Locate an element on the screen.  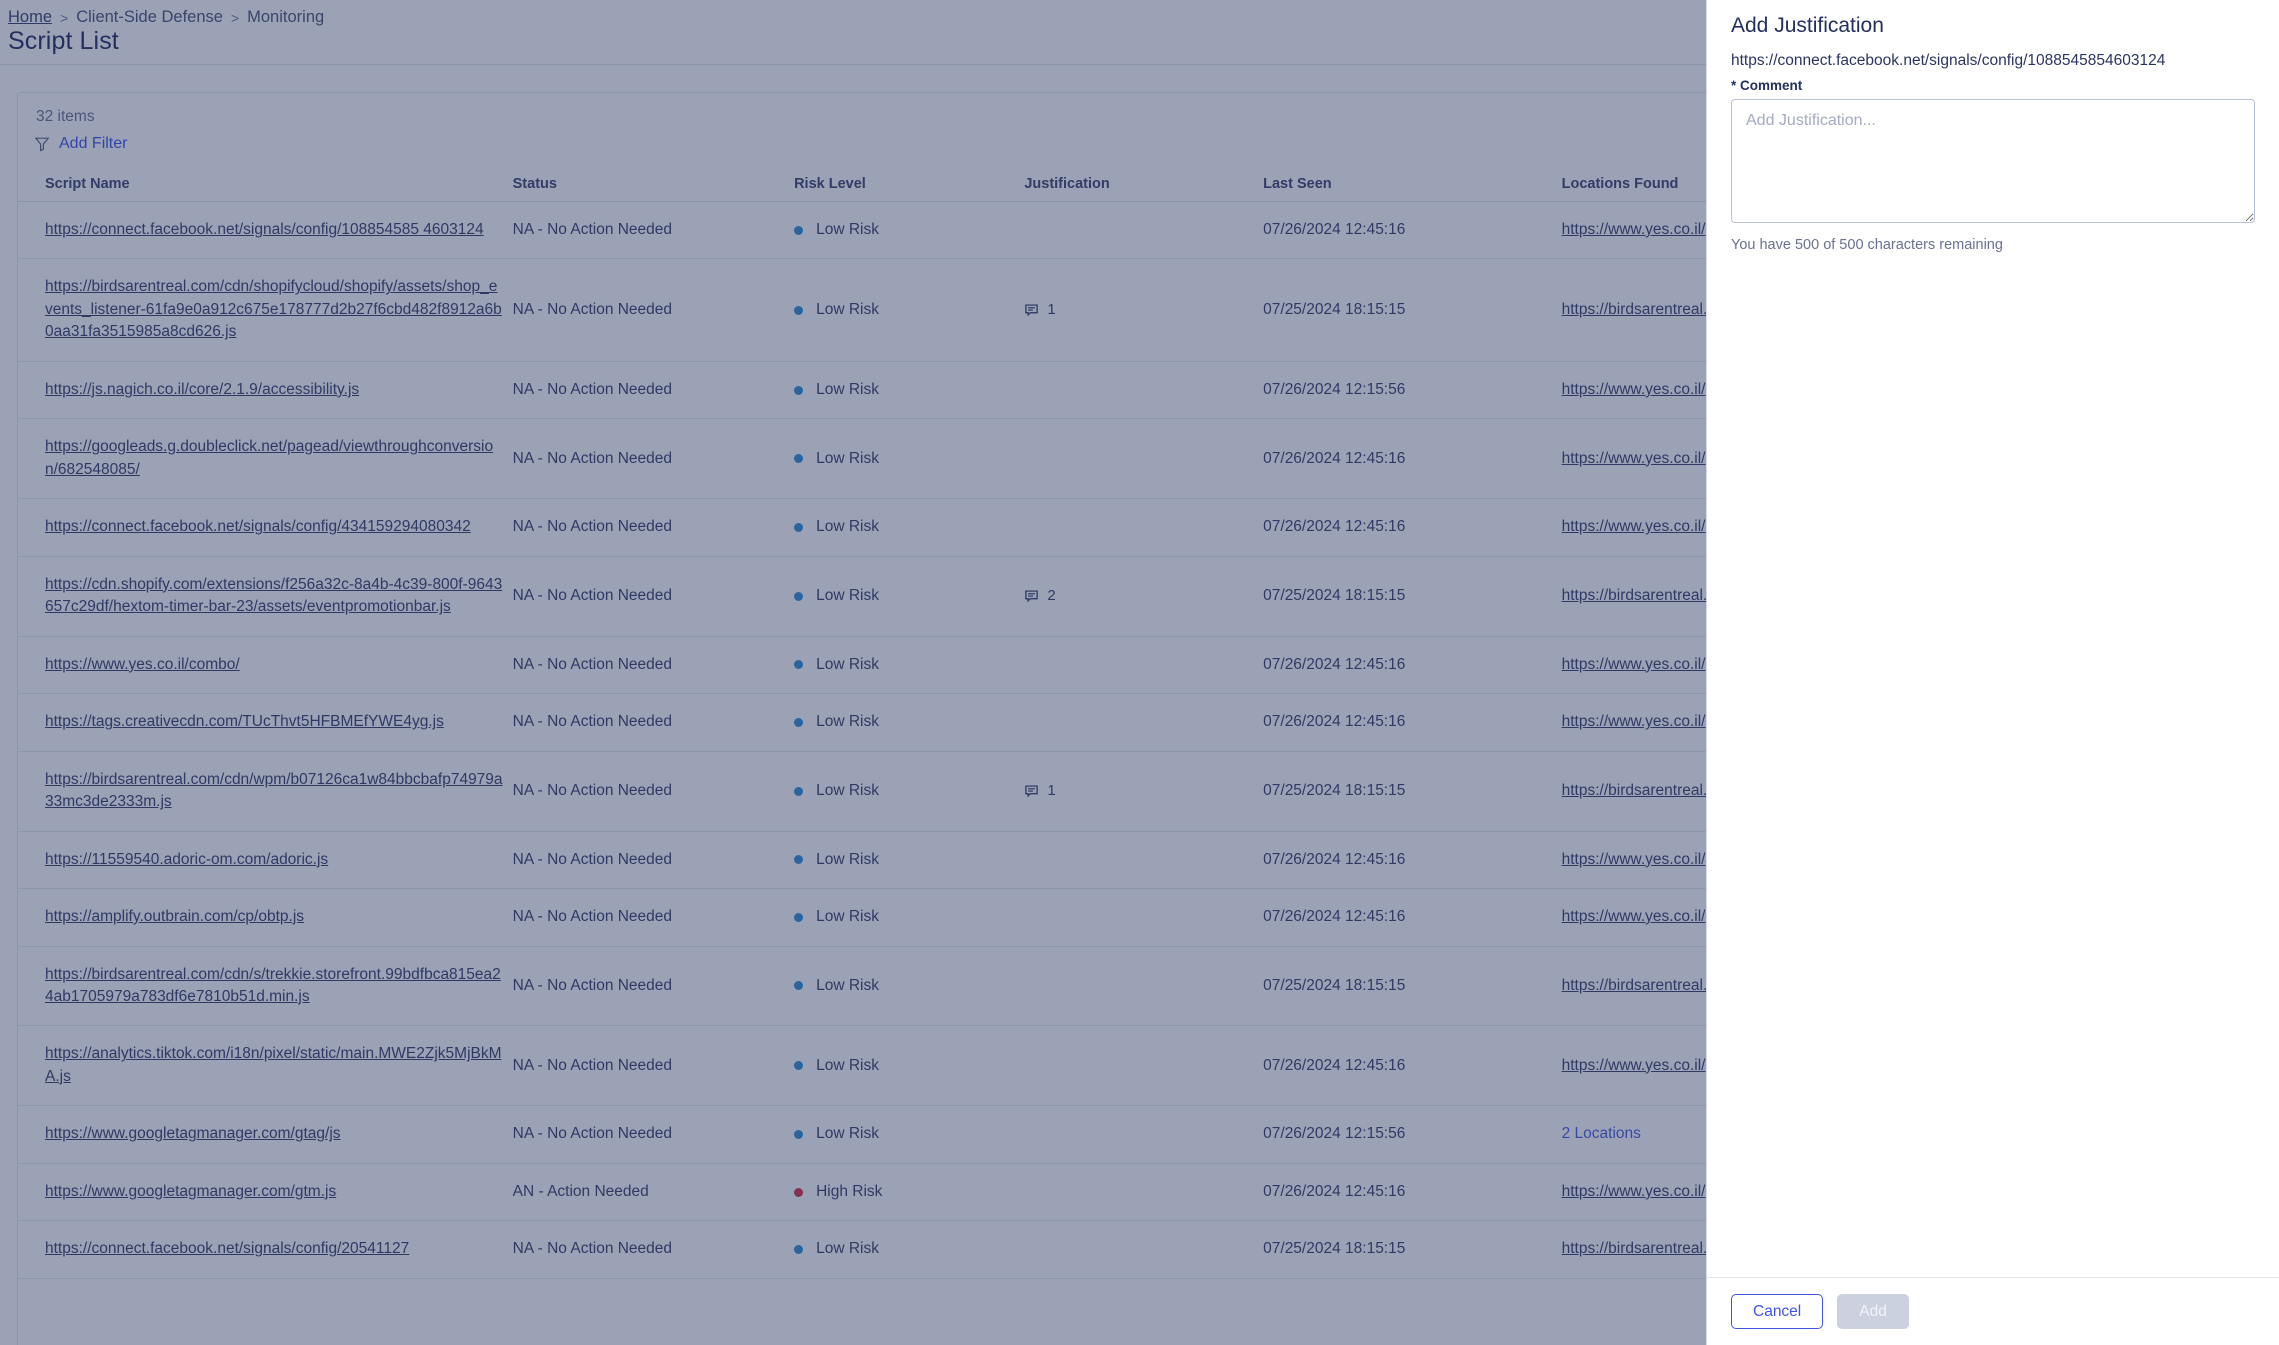
breadcrumb-item-home: Home is located at coordinates (30, 17).